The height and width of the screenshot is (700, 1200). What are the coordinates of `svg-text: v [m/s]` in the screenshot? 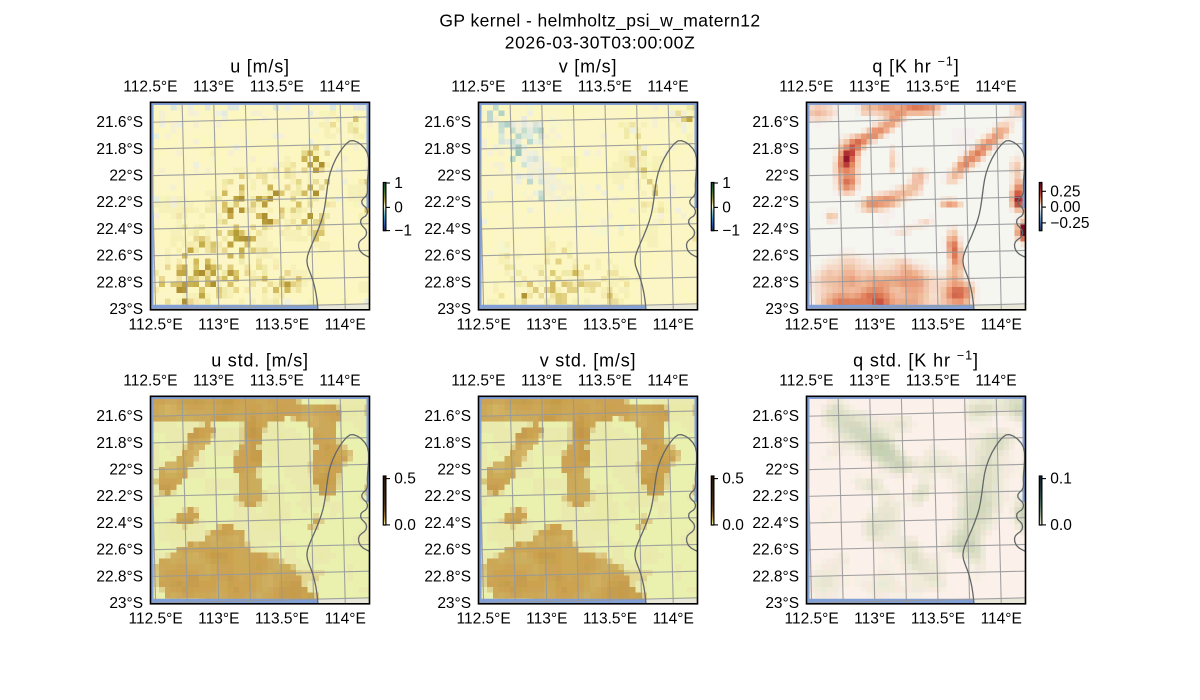 It's located at (588, 67).